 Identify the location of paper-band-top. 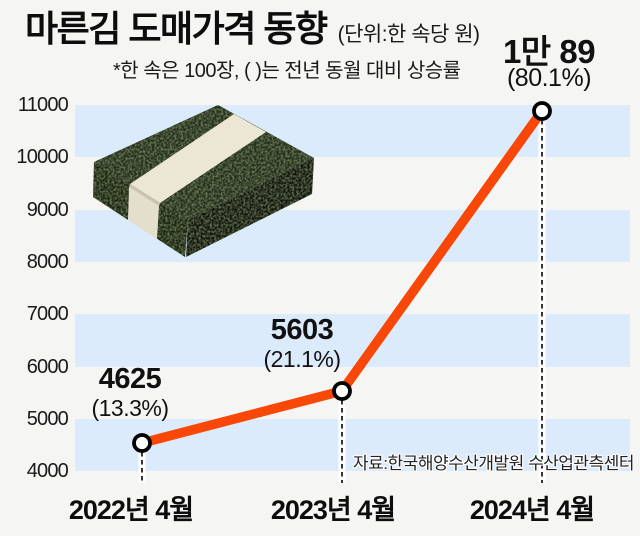
(198, 158).